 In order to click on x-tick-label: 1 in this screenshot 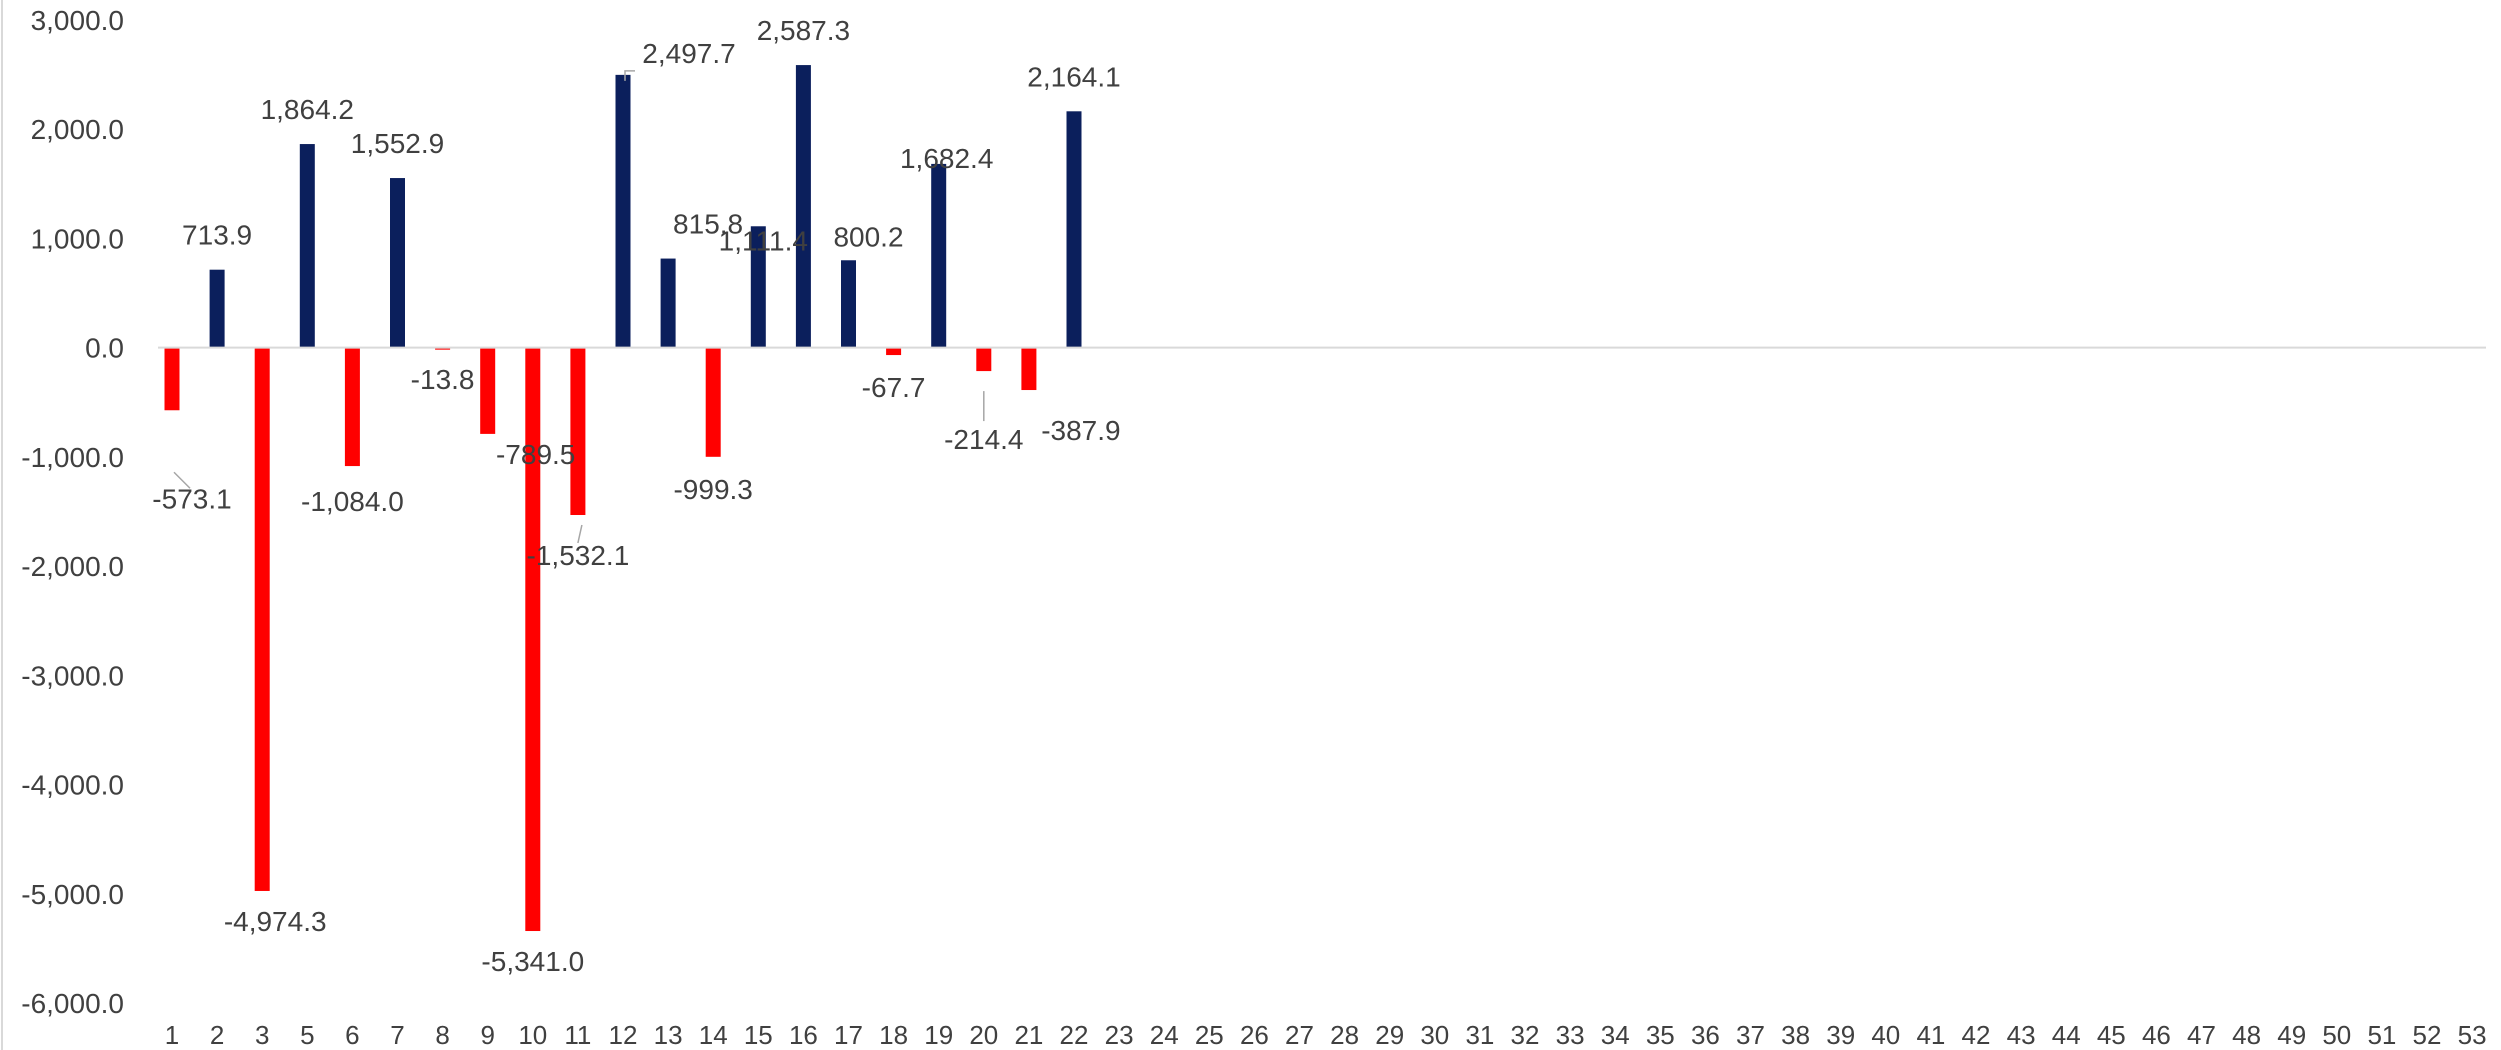, I will do `click(172, 1035)`.